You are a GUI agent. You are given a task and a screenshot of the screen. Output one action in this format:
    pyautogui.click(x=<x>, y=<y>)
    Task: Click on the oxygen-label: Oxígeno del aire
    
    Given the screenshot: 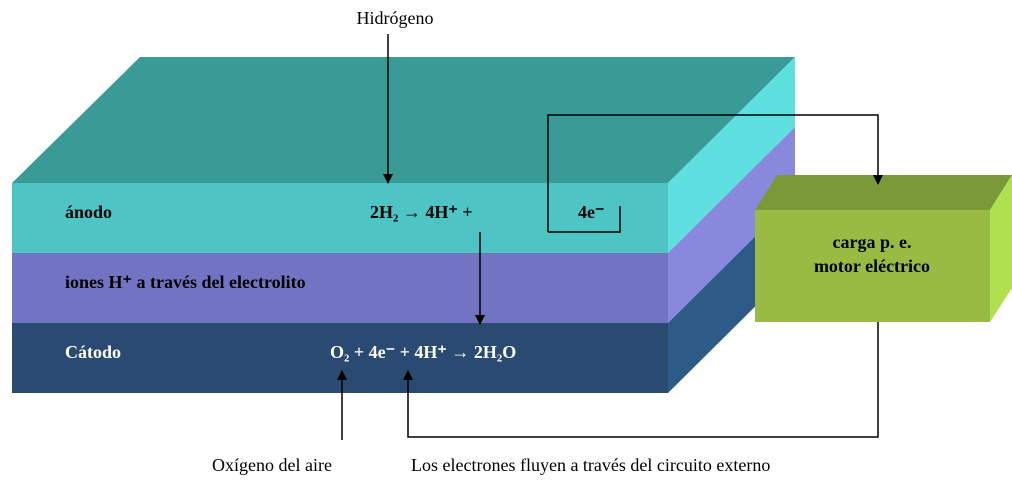 What is the action you would take?
    pyautogui.click(x=272, y=465)
    